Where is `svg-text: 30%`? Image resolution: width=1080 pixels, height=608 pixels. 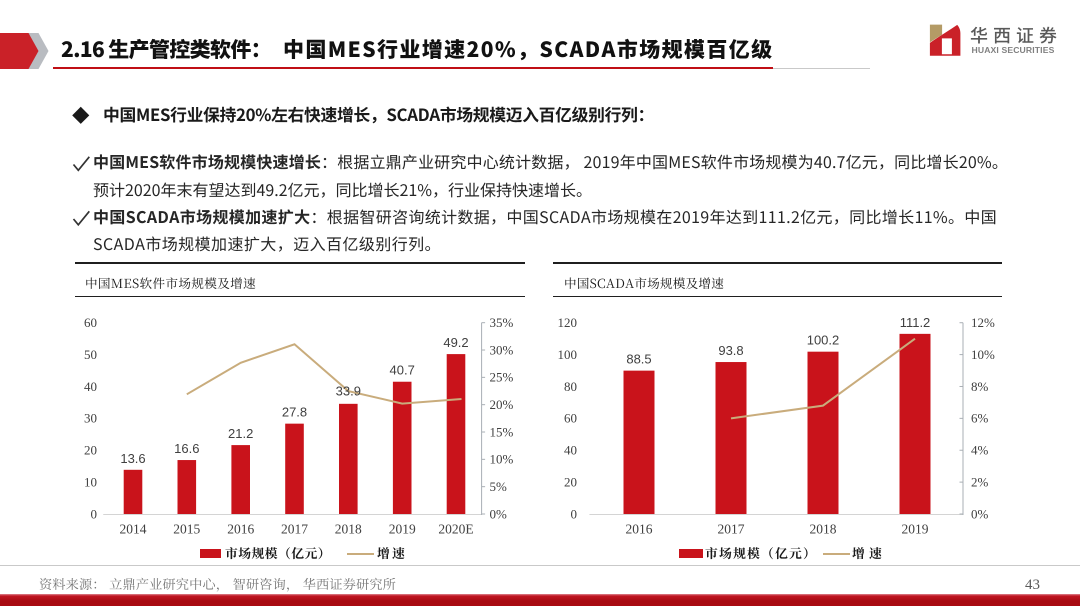 svg-text: 30% is located at coordinates (502, 349).